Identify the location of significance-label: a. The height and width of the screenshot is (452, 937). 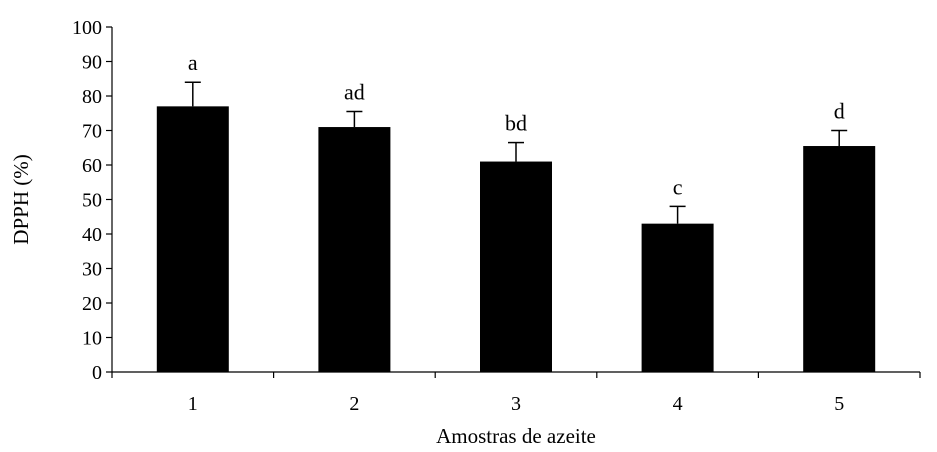
(193, 62).